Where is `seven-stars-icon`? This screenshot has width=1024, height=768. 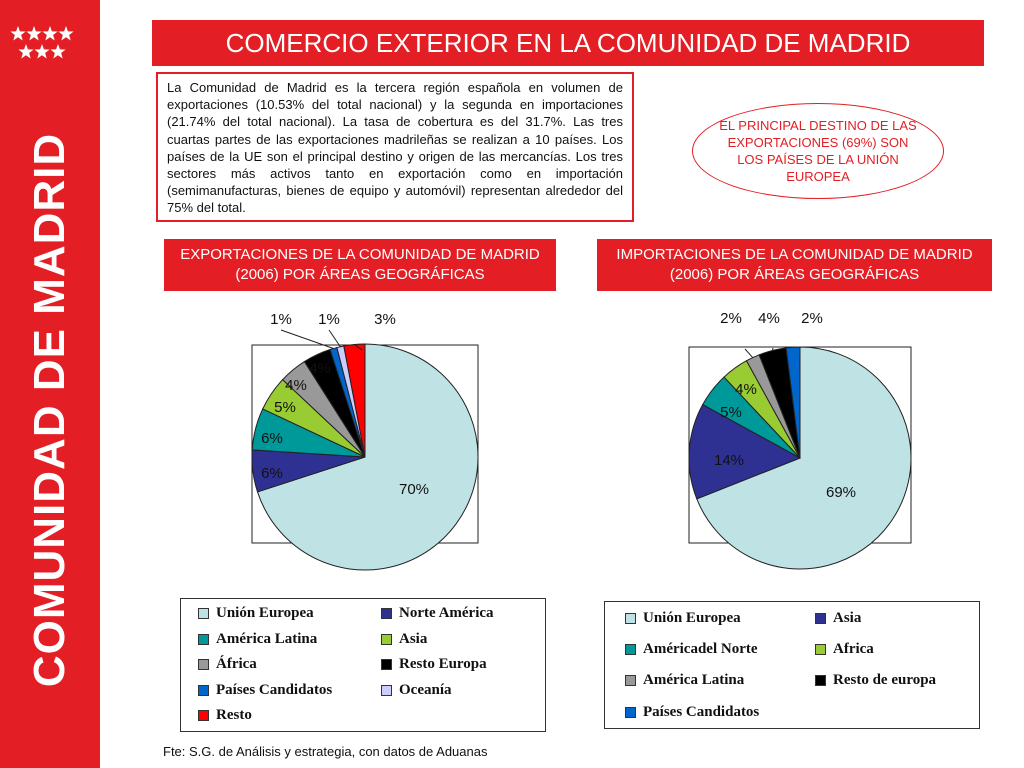
seven-stars-icon is located at coordinates (42, 42).